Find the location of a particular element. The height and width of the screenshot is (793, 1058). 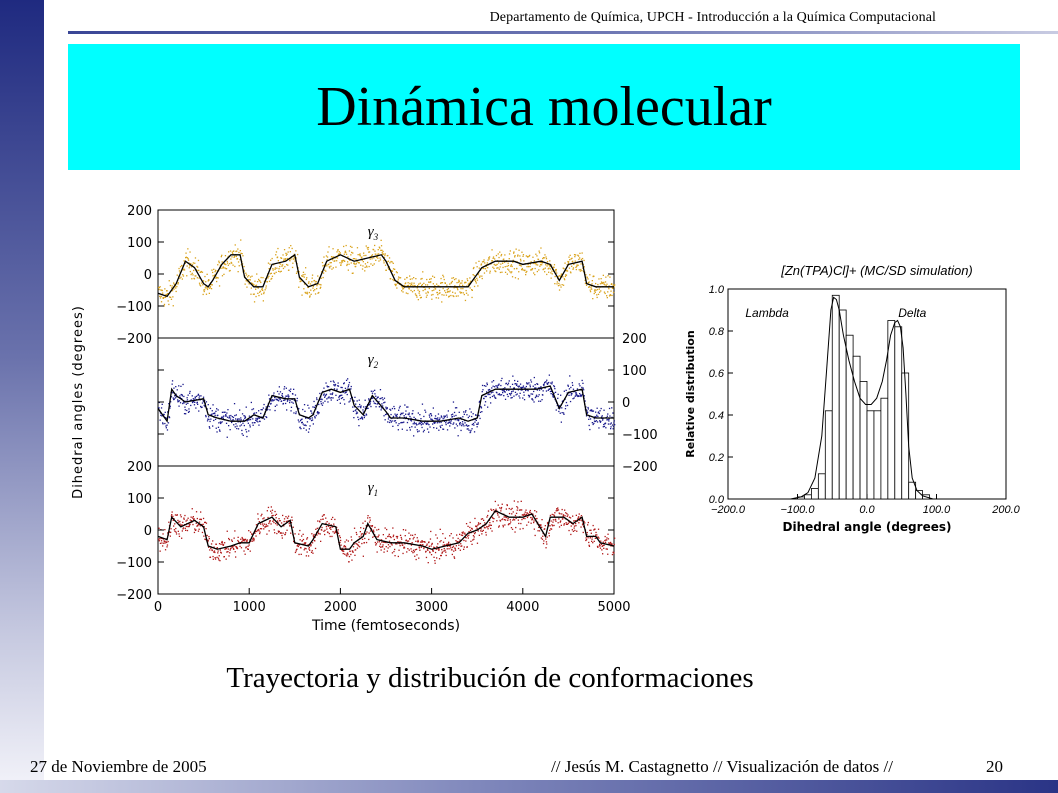

x-tick-label: 2000 is located at coordinates (340, 607).